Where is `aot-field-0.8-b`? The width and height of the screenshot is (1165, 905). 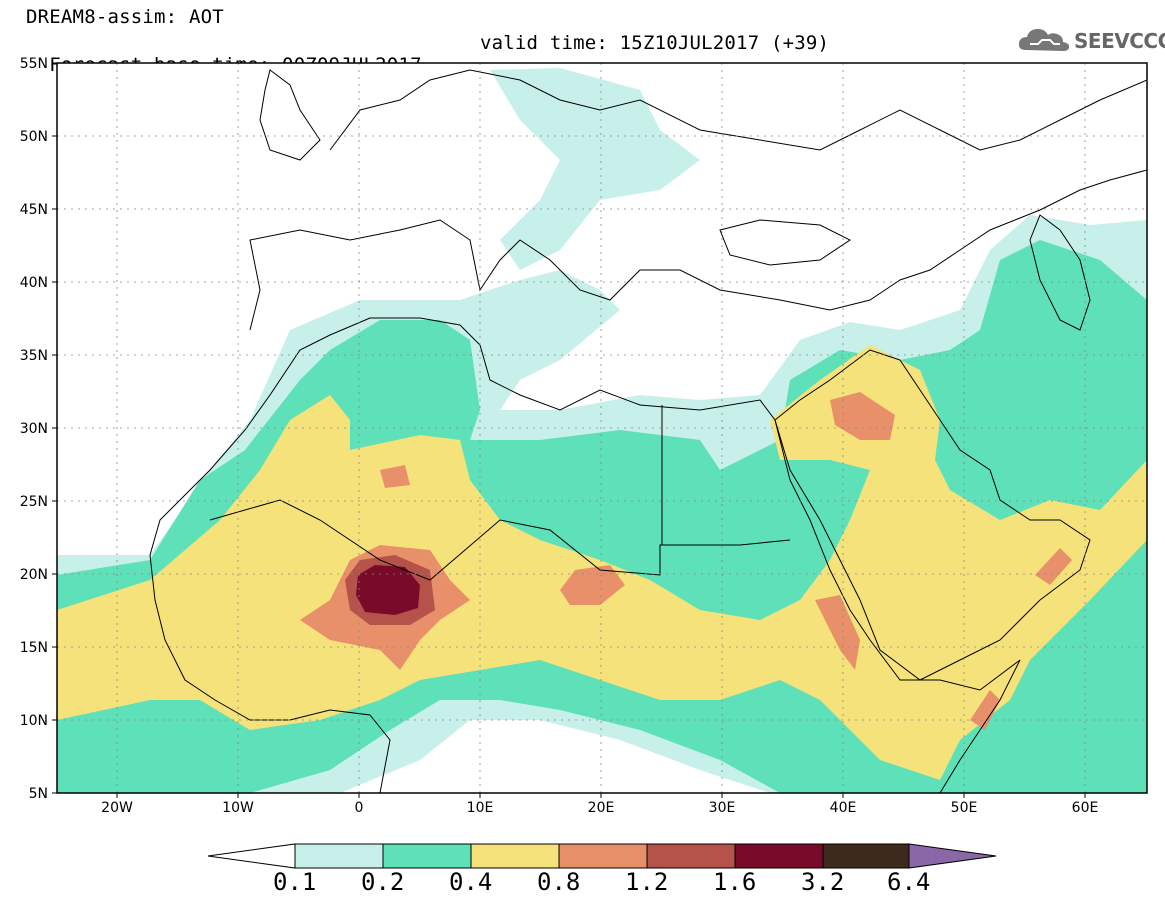
aot-field-0.8-b is located at coordinates (592, 585).